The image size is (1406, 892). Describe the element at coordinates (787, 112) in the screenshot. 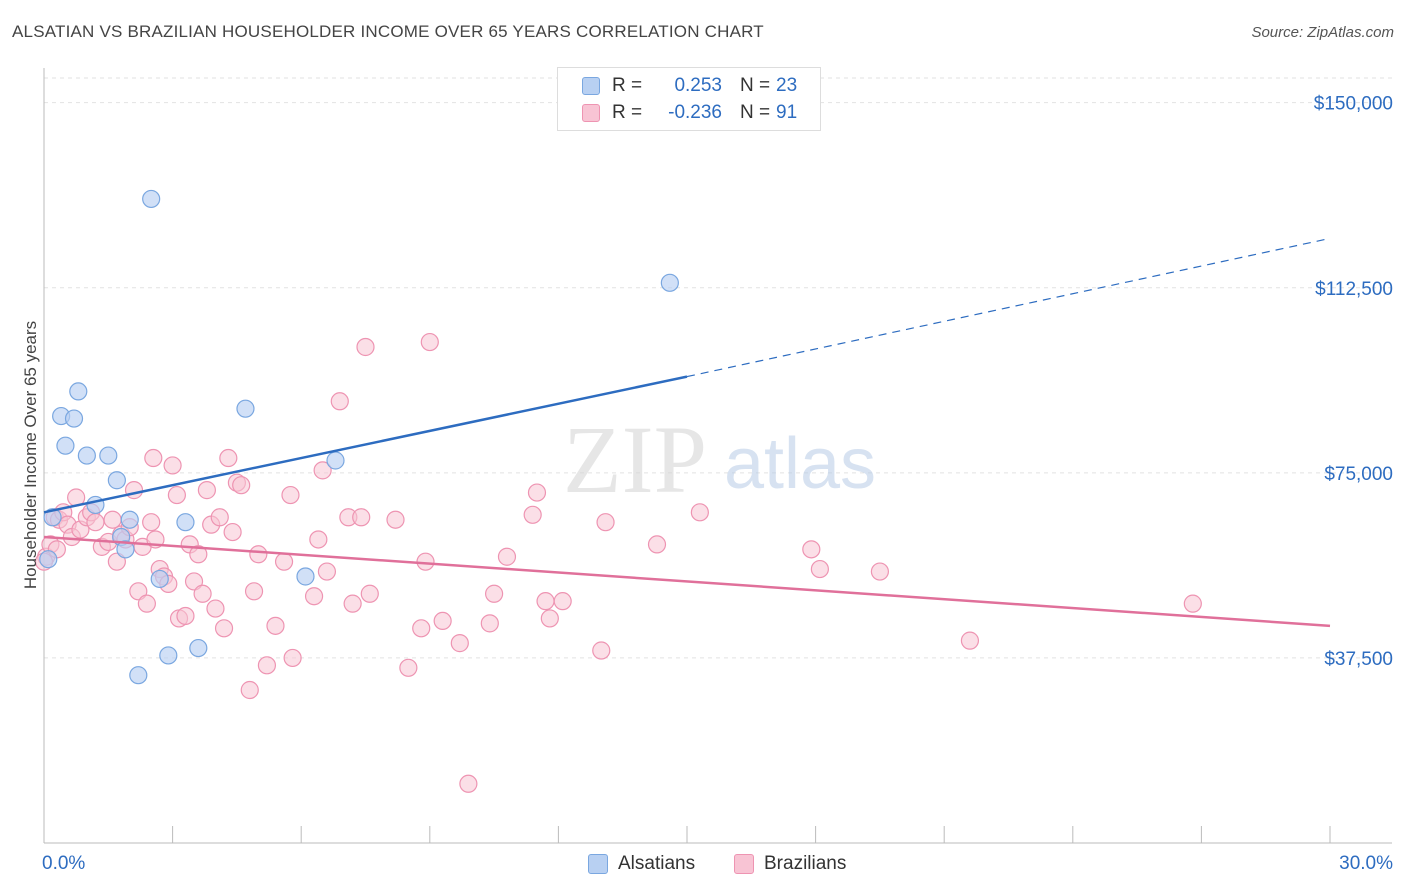

I see `legend-n-value-brazilians: 91` at that location.